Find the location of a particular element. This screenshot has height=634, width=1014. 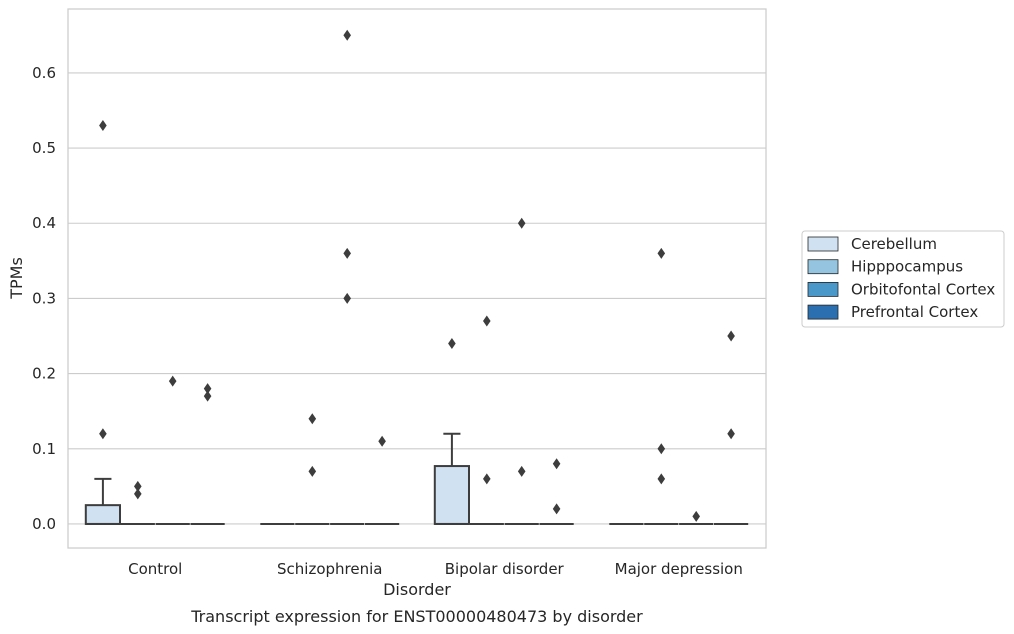

y-tick-label: 0.4 is located at coordinates (44, 223).